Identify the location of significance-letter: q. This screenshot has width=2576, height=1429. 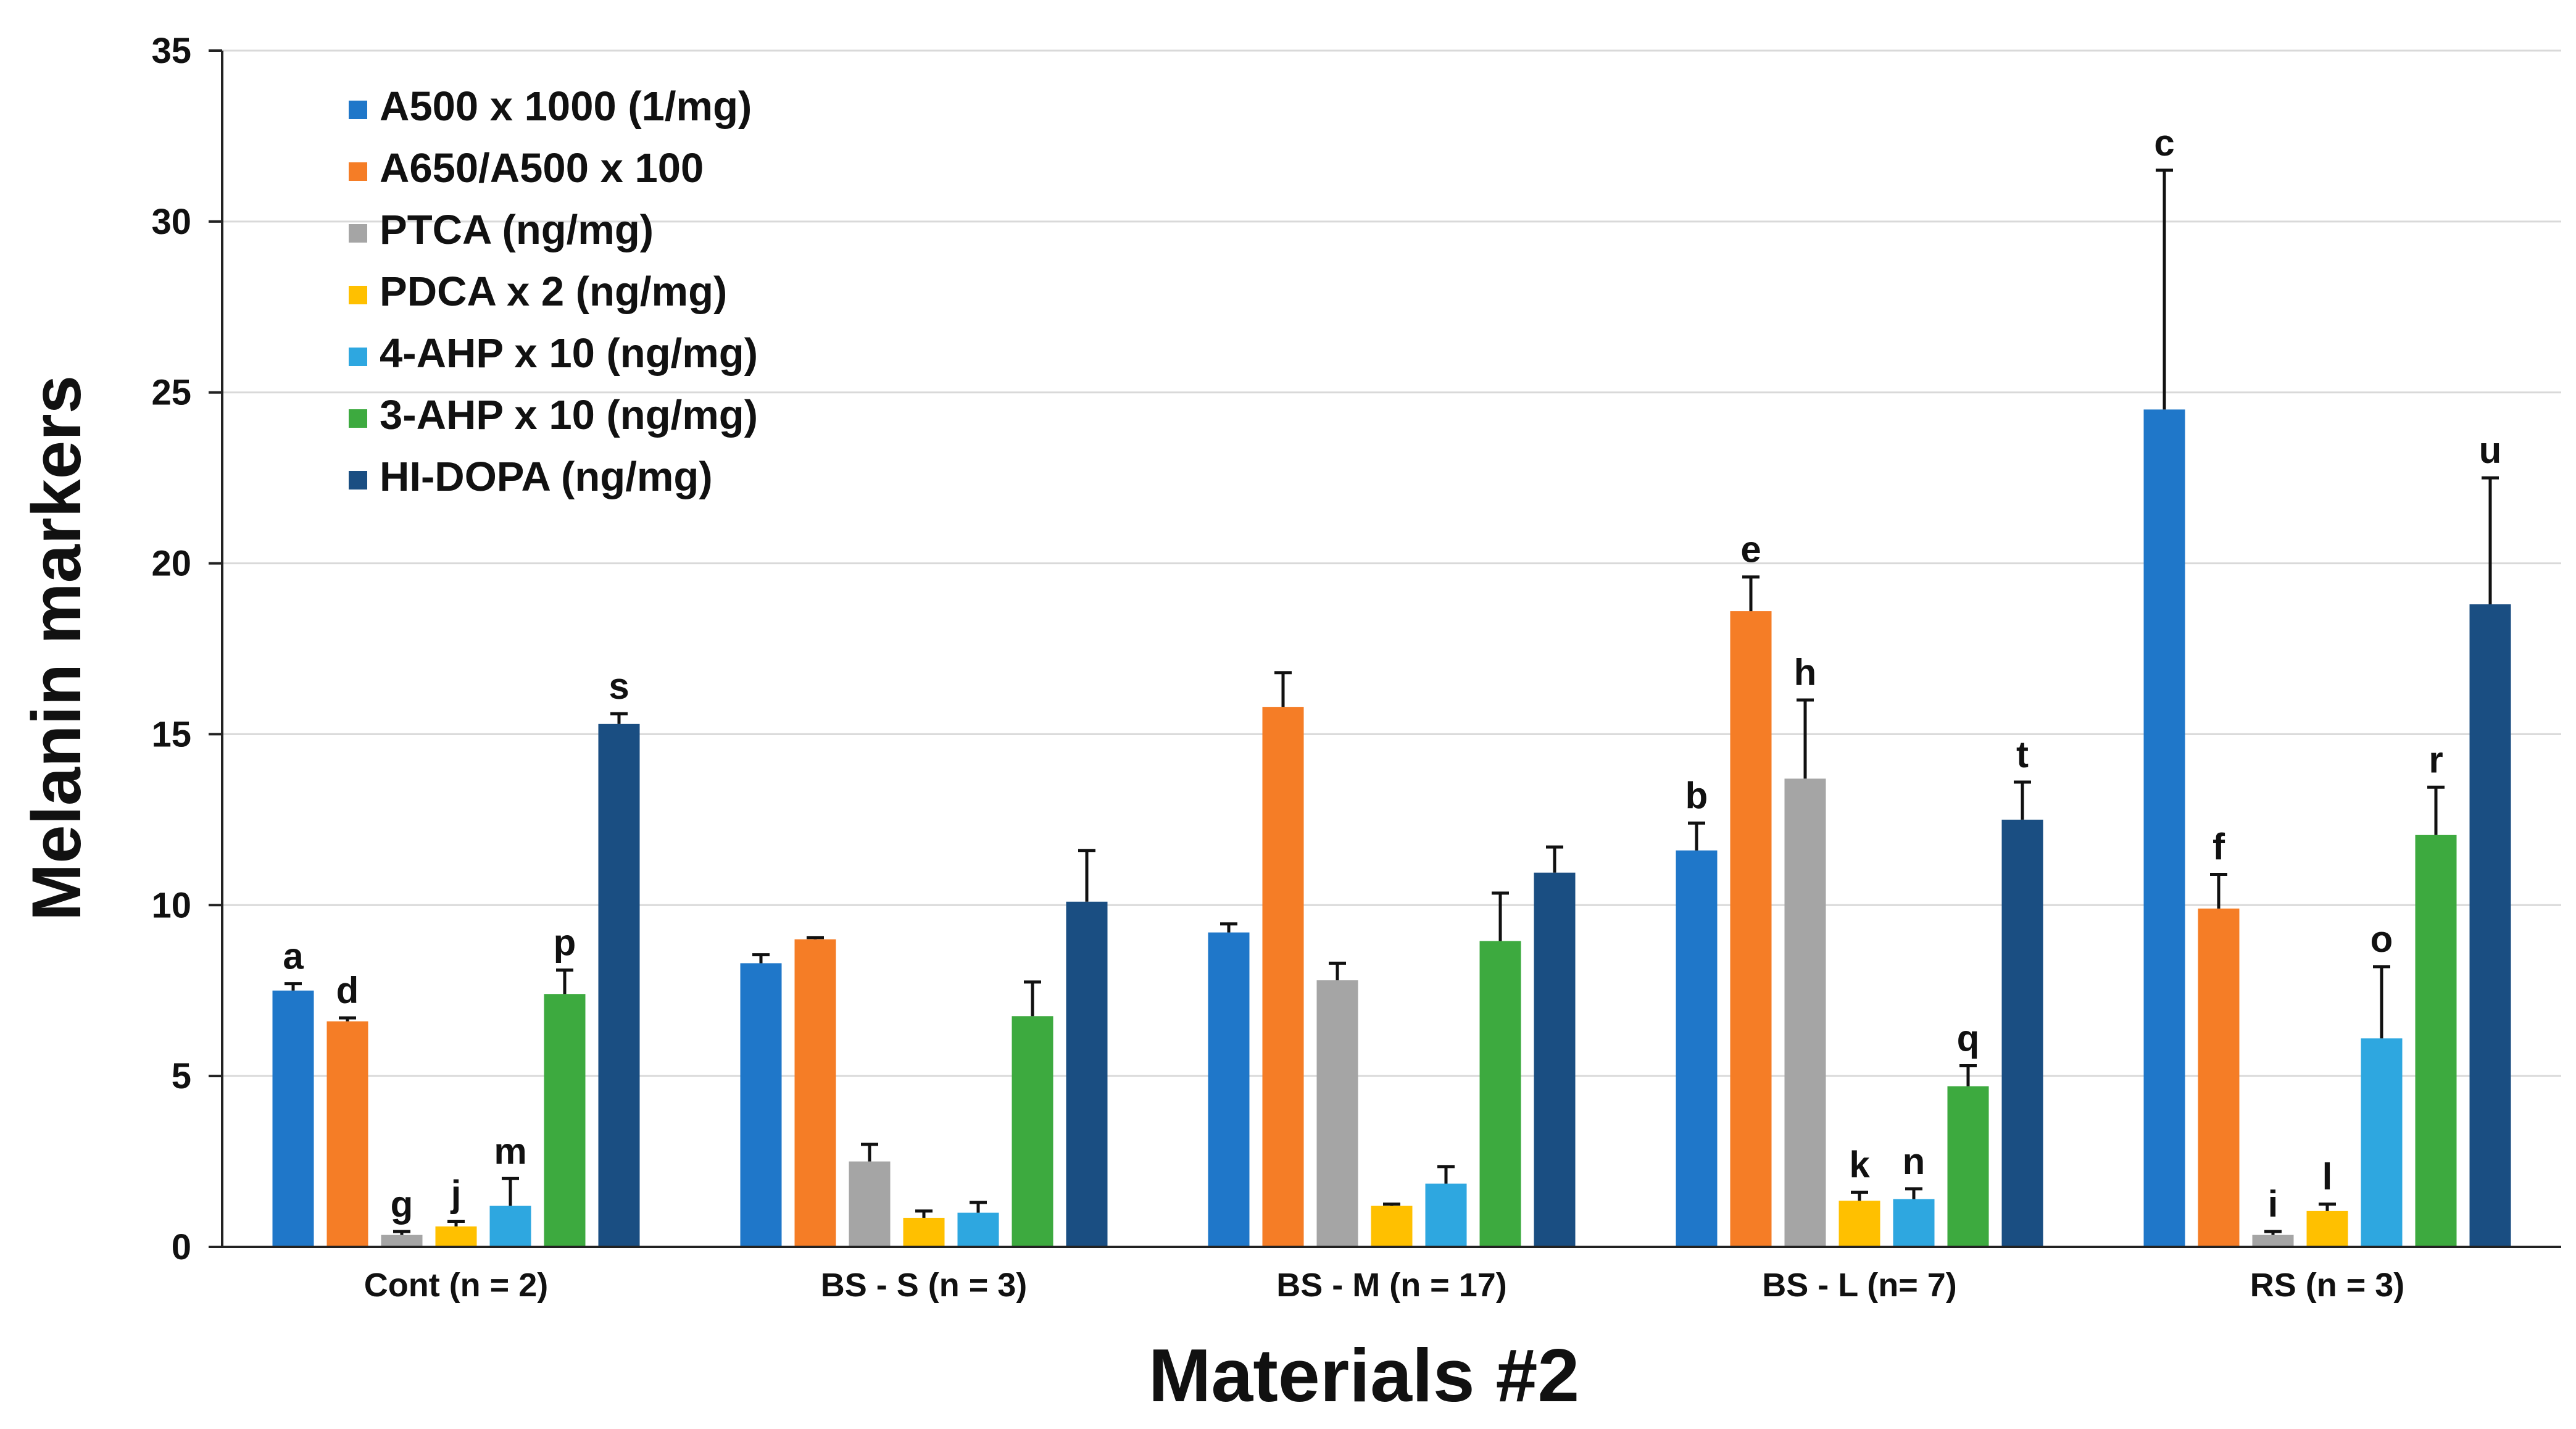
(1969, 1038).